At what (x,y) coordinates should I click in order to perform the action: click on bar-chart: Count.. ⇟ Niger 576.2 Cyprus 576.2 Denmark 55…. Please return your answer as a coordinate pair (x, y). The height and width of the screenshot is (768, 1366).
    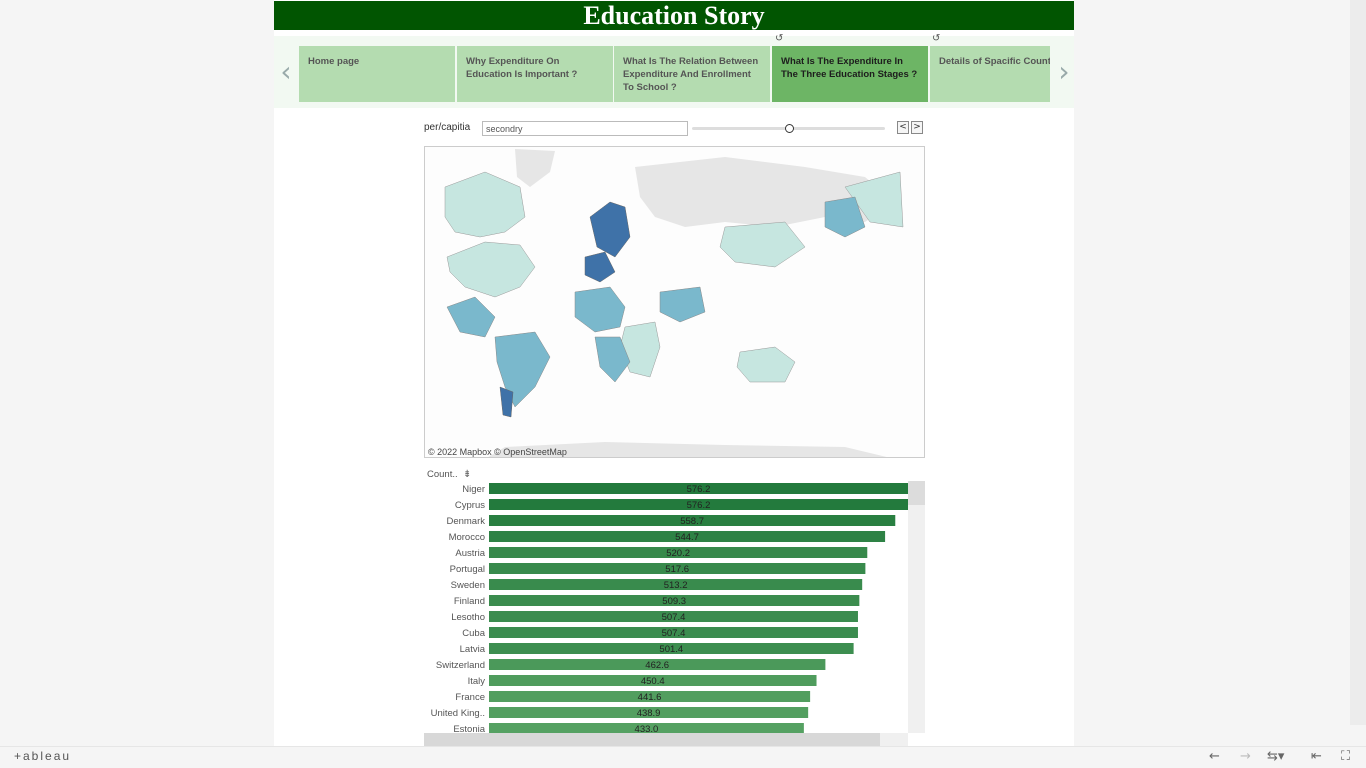
    Looking at the image, I should click on (674, 606).